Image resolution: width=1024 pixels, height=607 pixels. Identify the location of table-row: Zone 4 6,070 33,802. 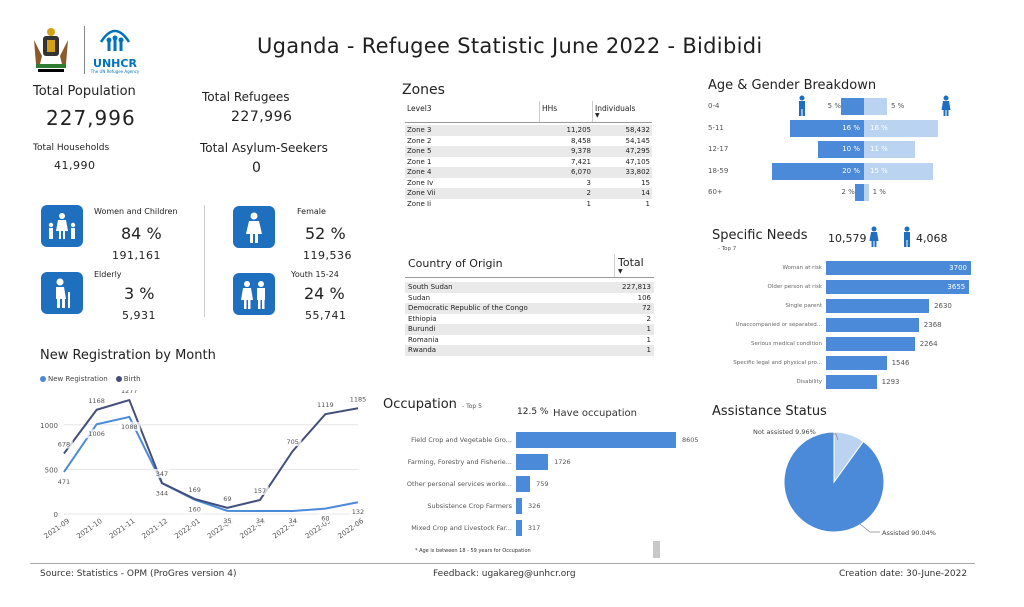
(528, 172).